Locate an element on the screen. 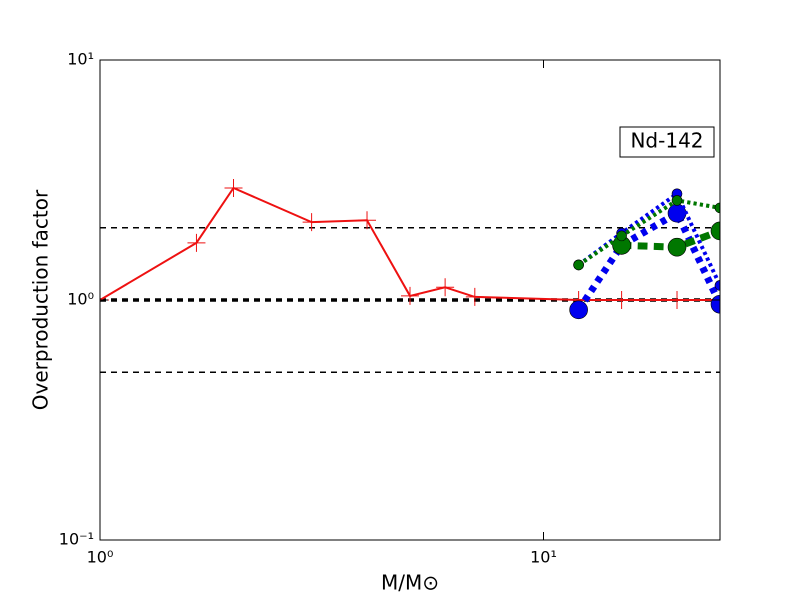  y-axis-label: Overproduction factor is located at coordinates (41, 299).